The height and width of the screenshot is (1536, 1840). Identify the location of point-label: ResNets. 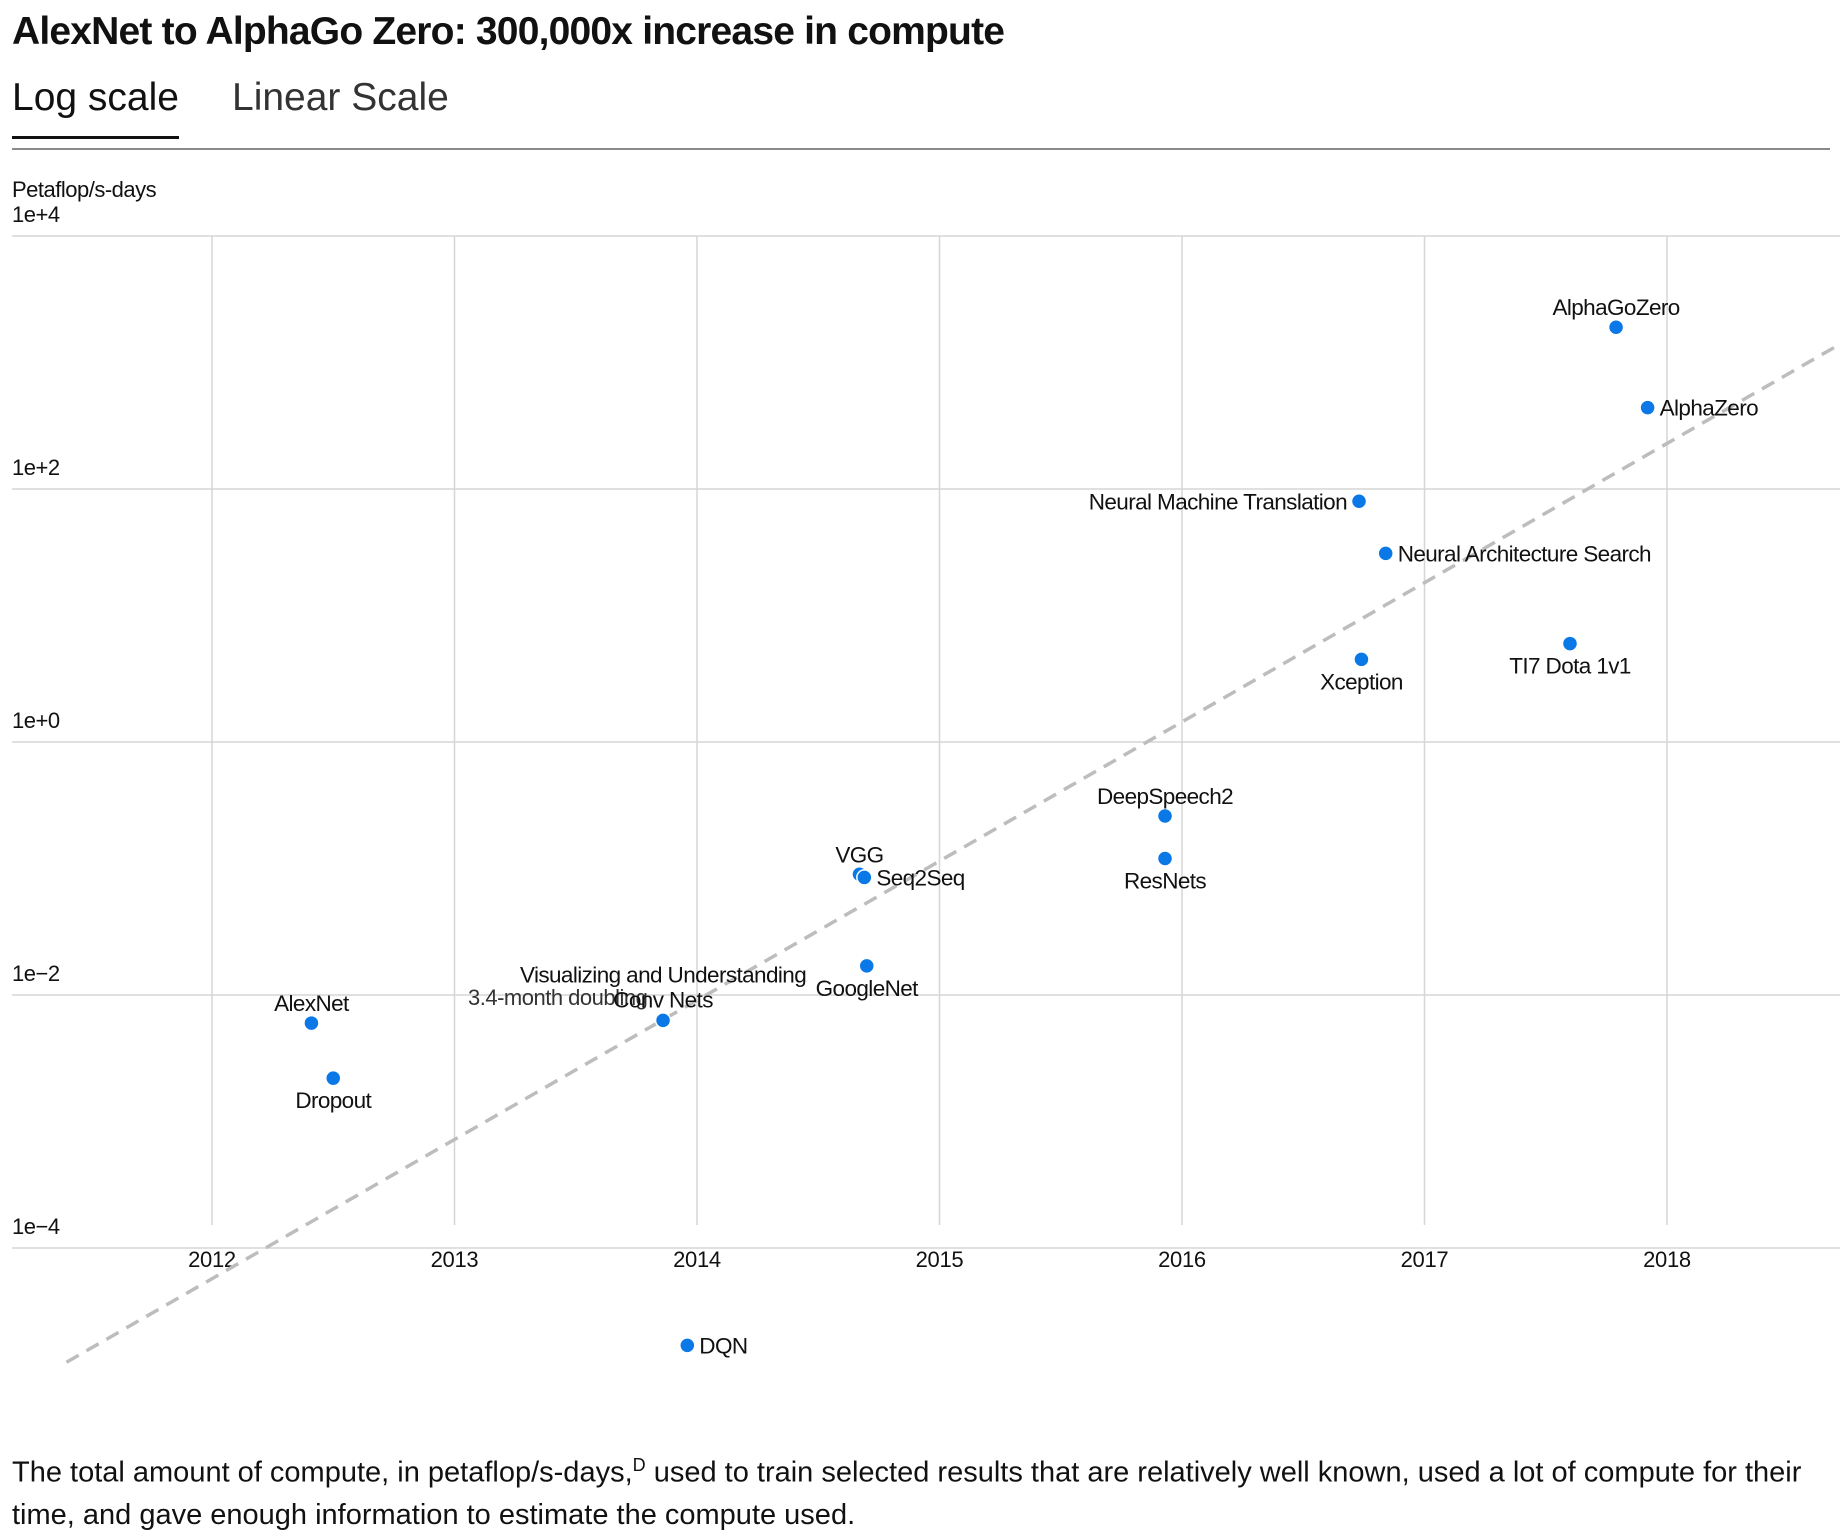
(1165, 880).